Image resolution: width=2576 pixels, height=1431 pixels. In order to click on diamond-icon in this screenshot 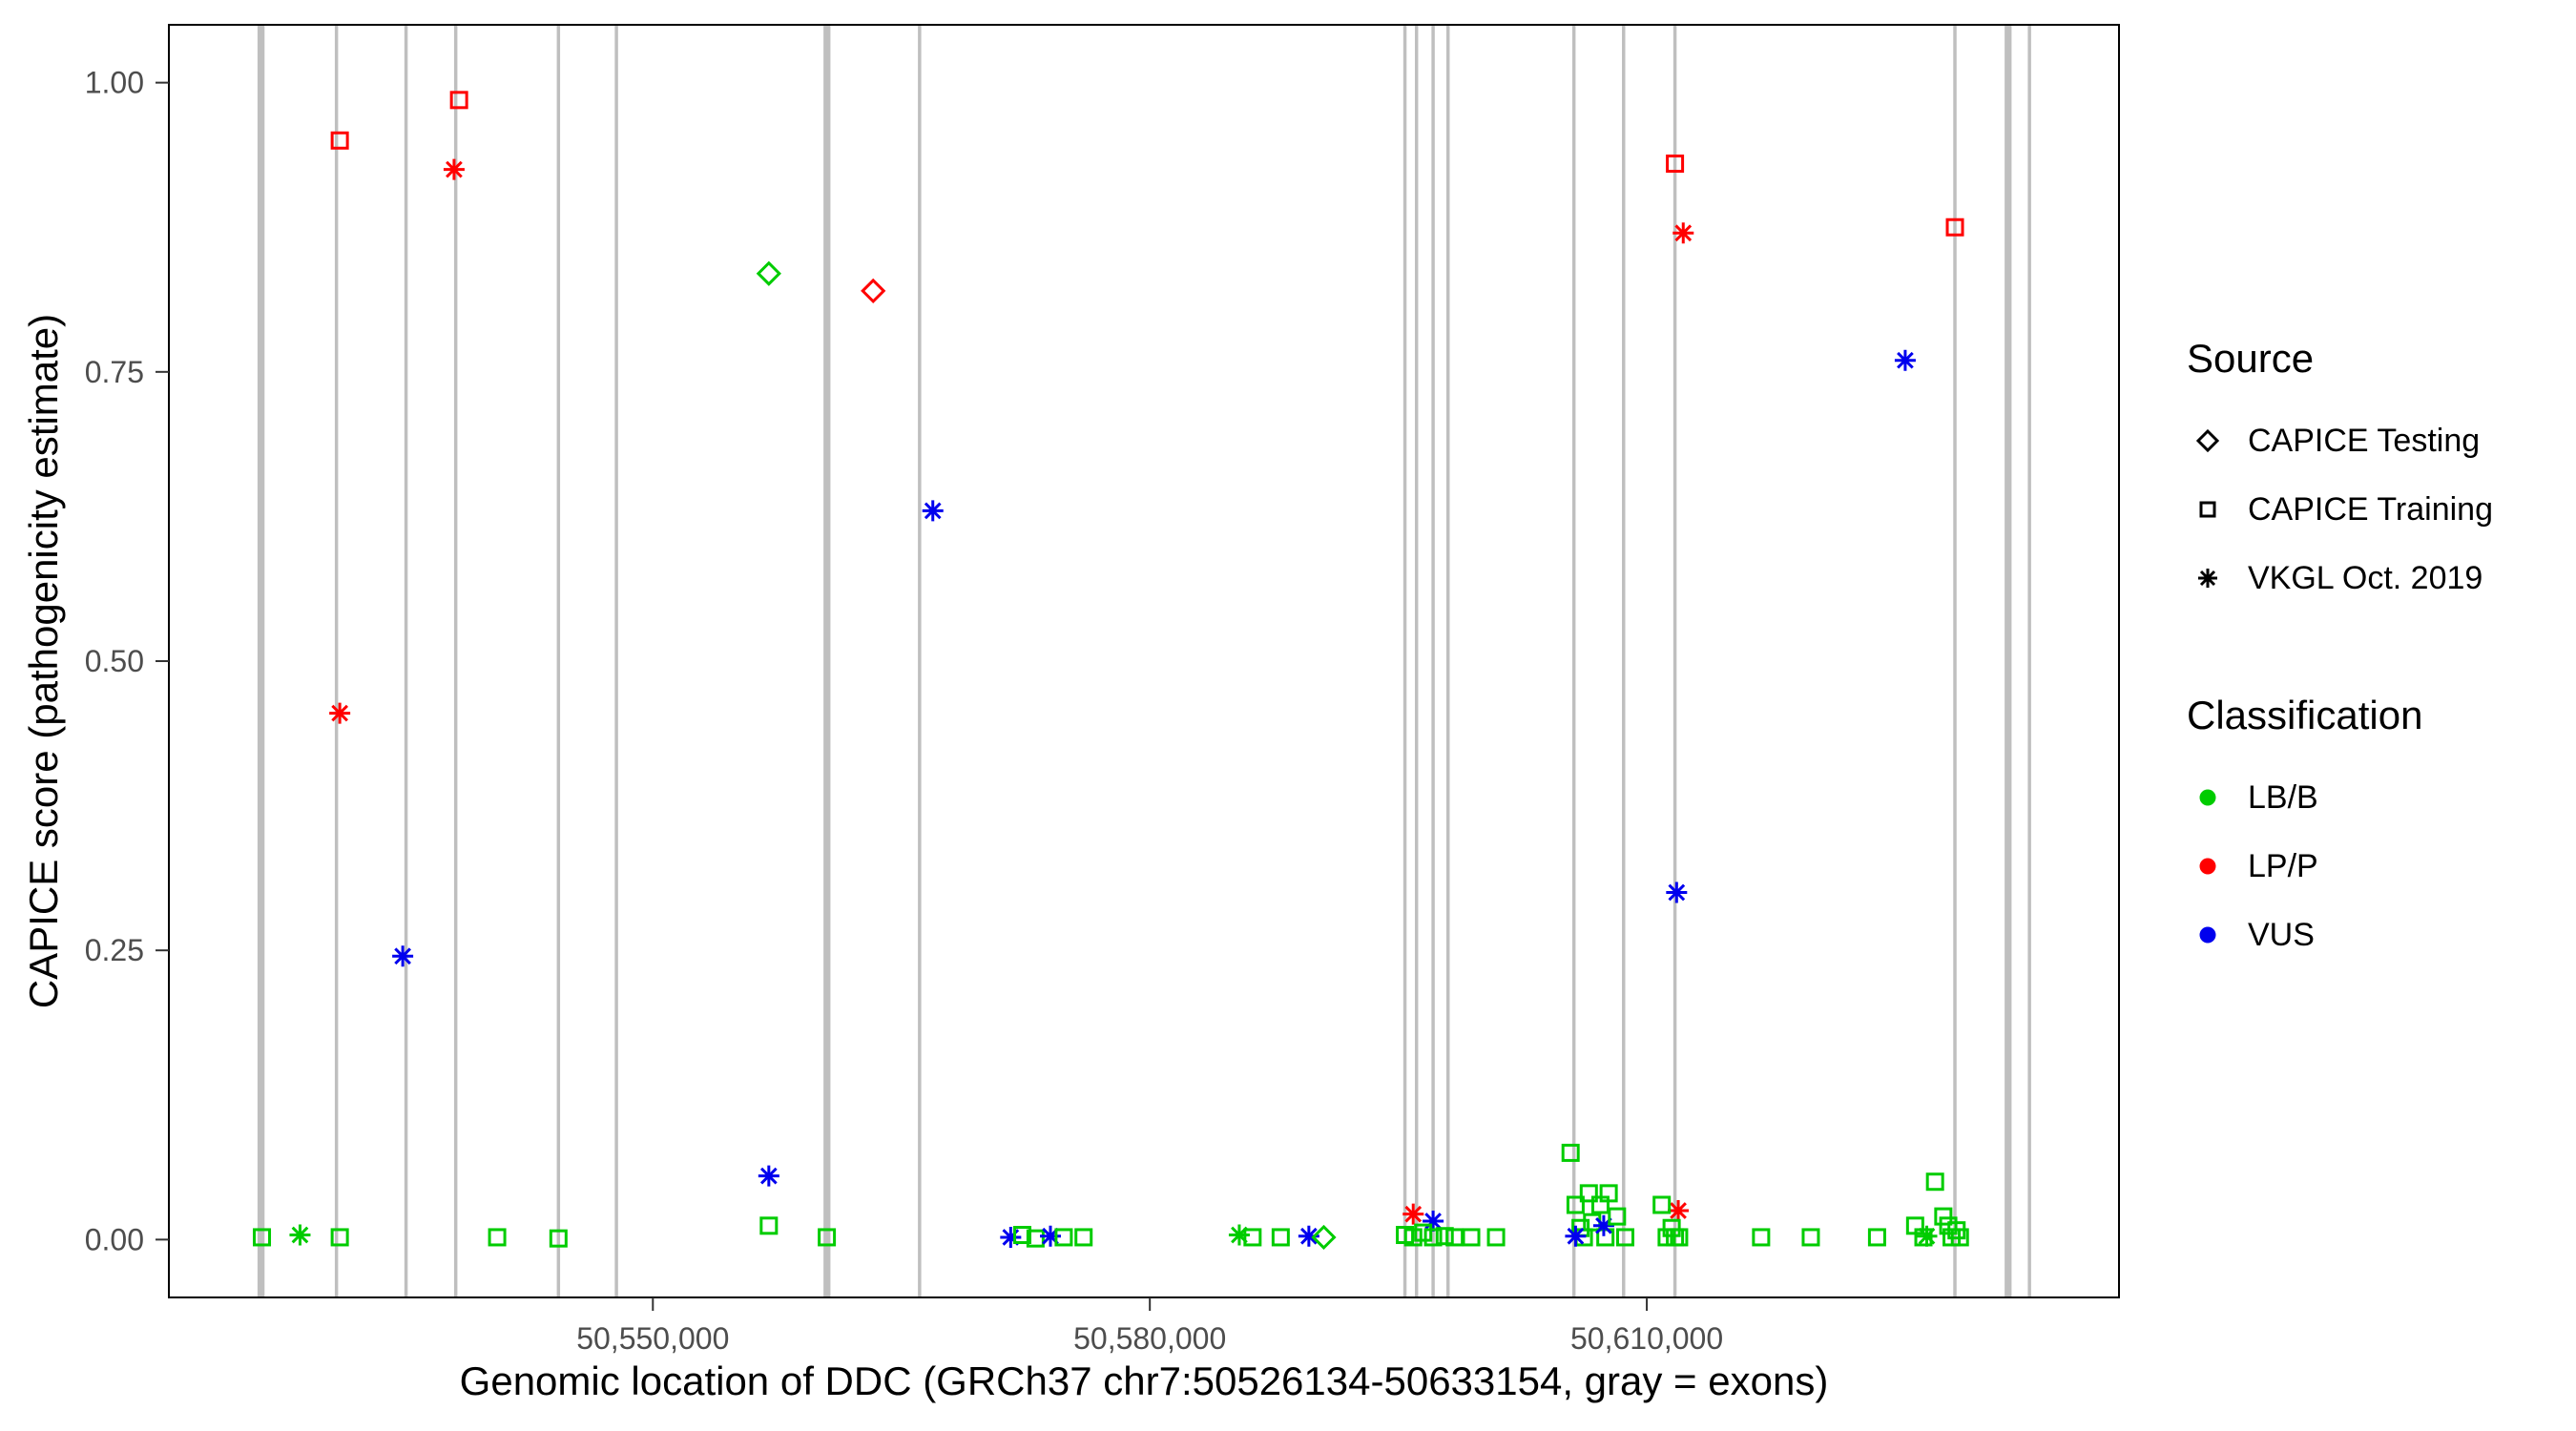, I will do `click(2207, 440)`.